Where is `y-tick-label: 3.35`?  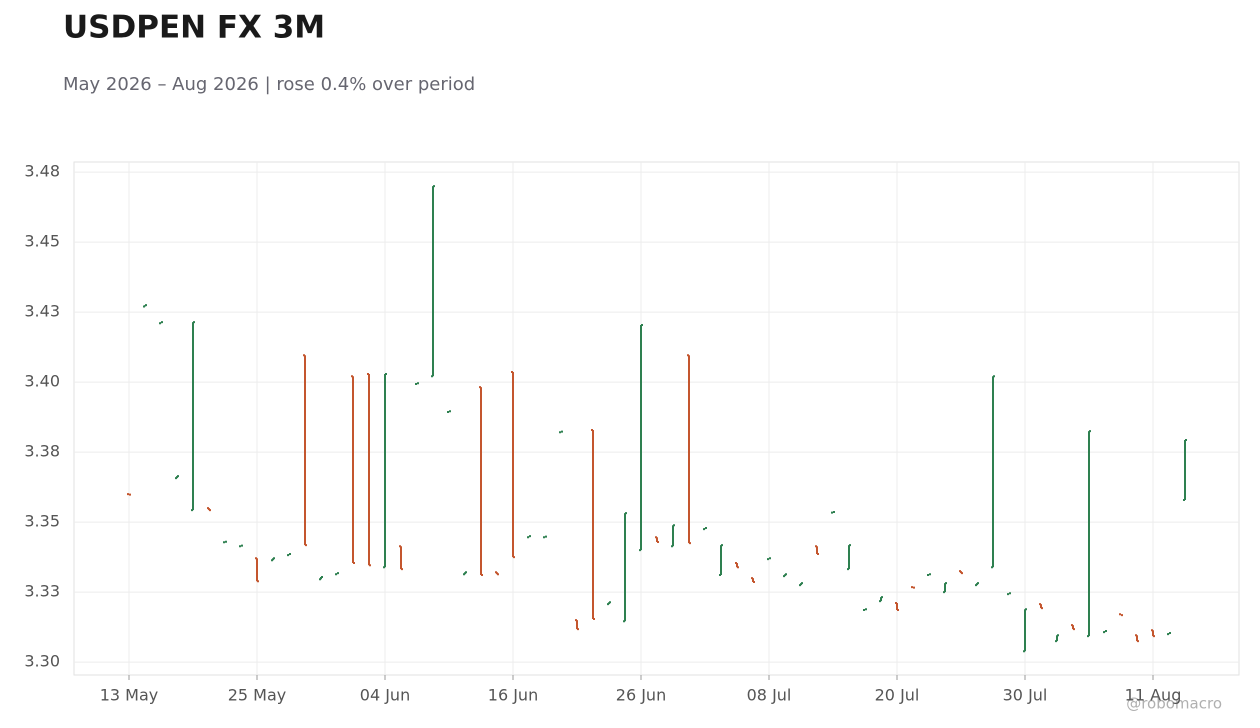 y-tick-label: 3.35 is located at coordinates (42, 521).